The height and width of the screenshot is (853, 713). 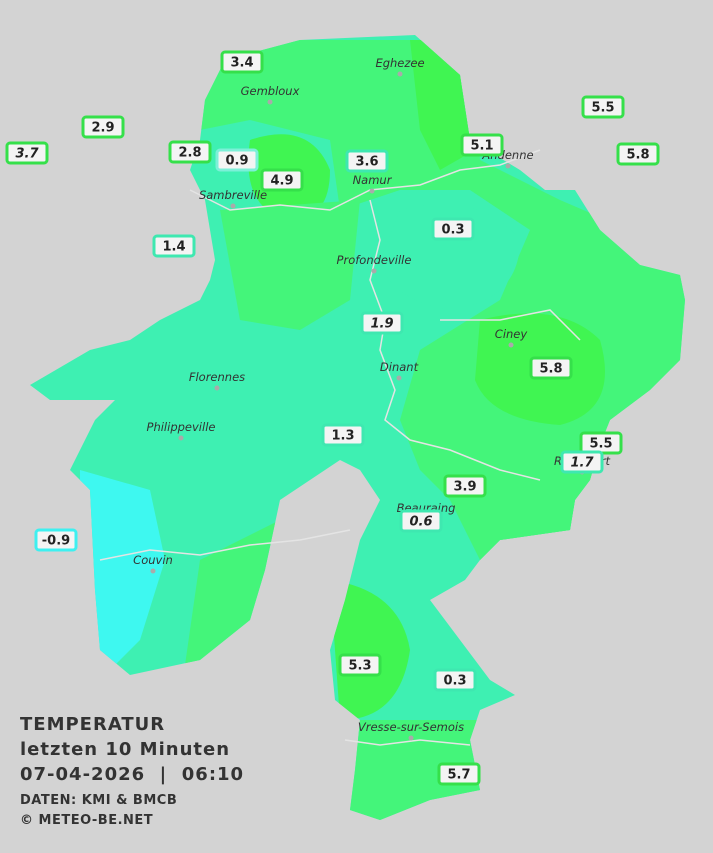 I want to click on city-name: Couvin, so click(x=153, y=560).